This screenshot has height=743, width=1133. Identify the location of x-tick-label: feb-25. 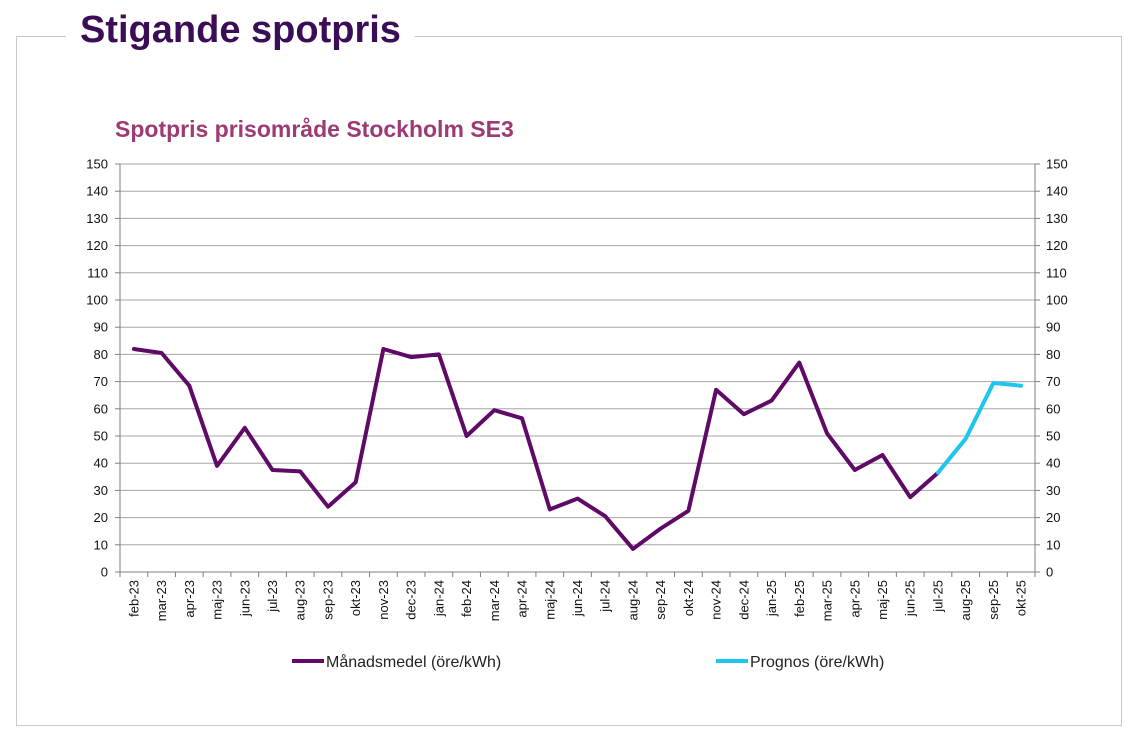
(799, 598).